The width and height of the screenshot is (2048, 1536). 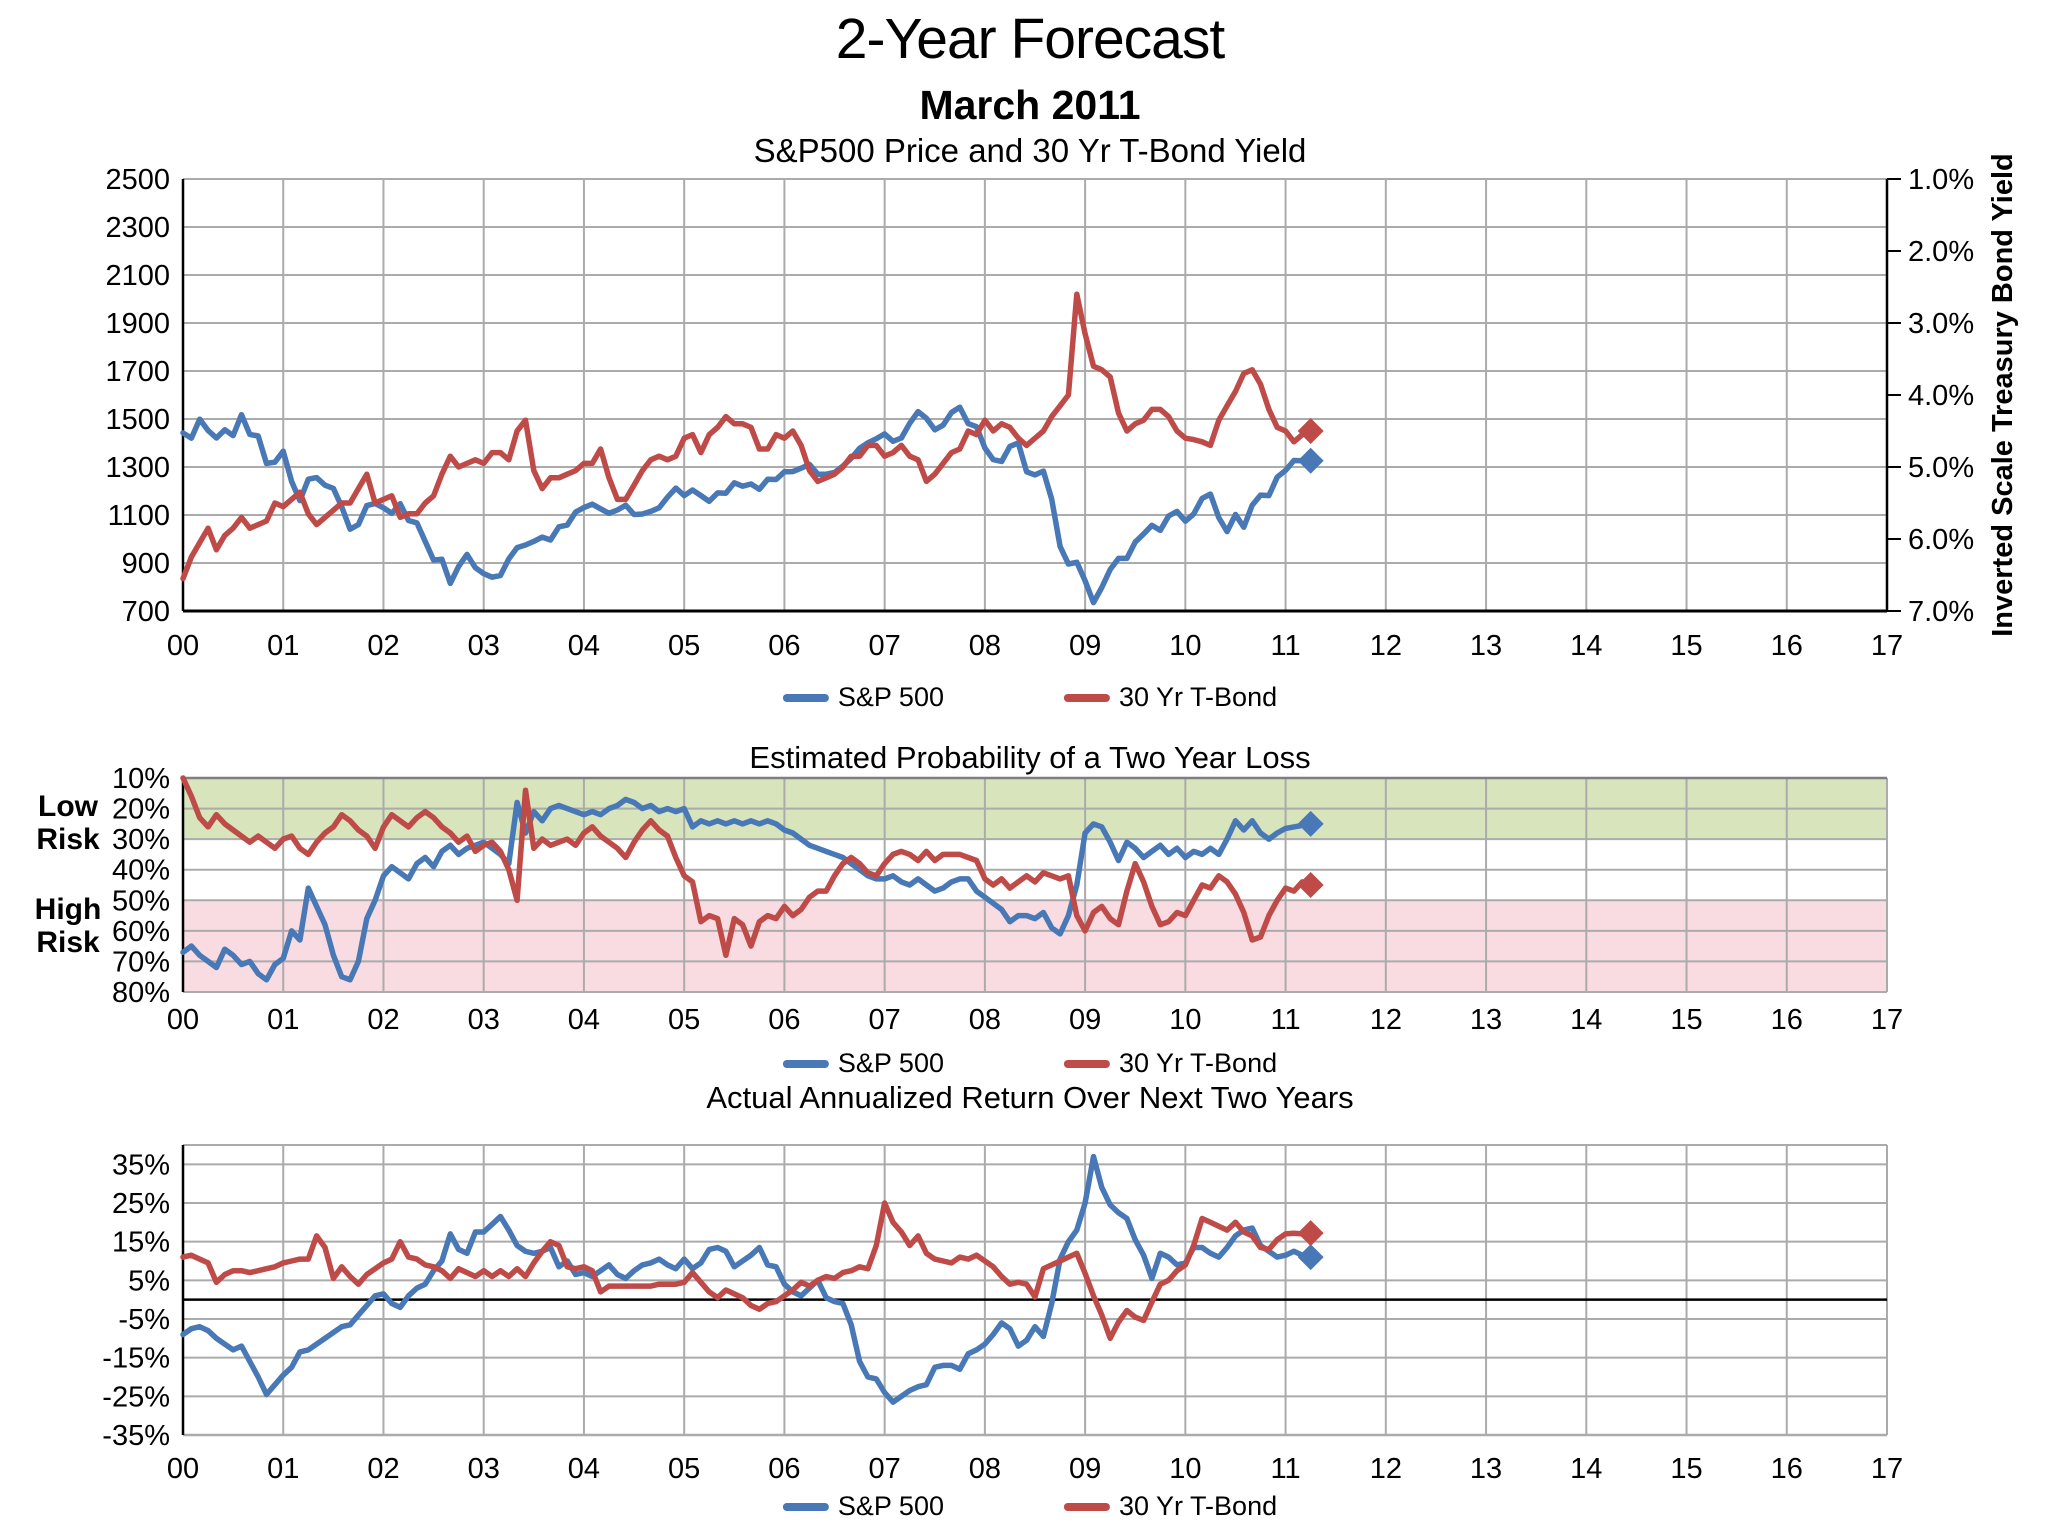 I want to click on y2-tick-label: 4.0%, so click(x=1941, y=396).